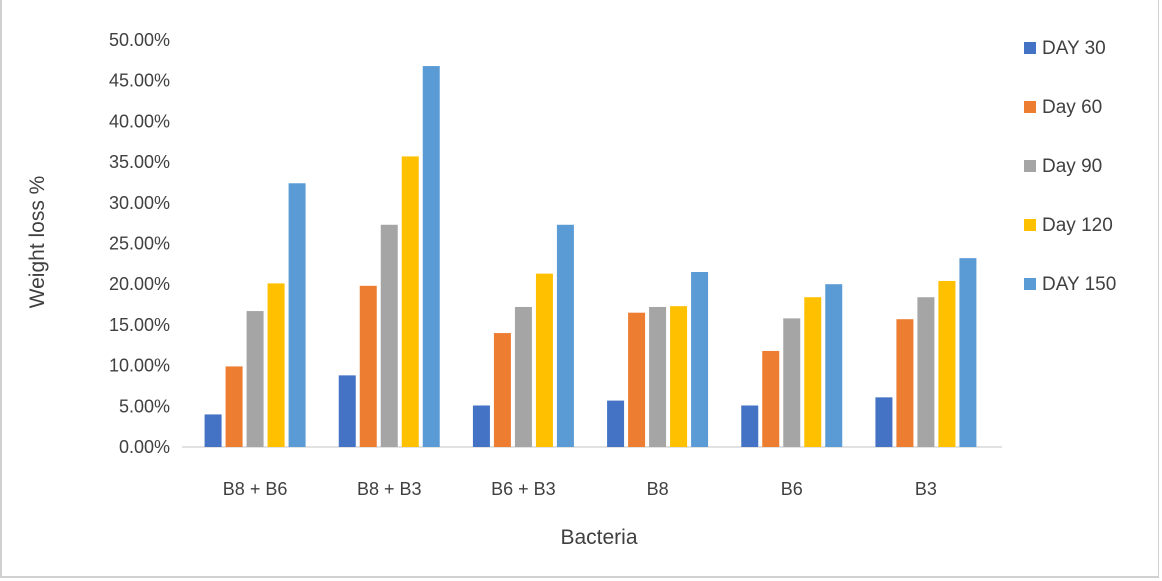  What do you see at coordinates (139, 325) in the screenshot?
I see `y-tick-label: 15.00%` at bounding box center [139, 325].